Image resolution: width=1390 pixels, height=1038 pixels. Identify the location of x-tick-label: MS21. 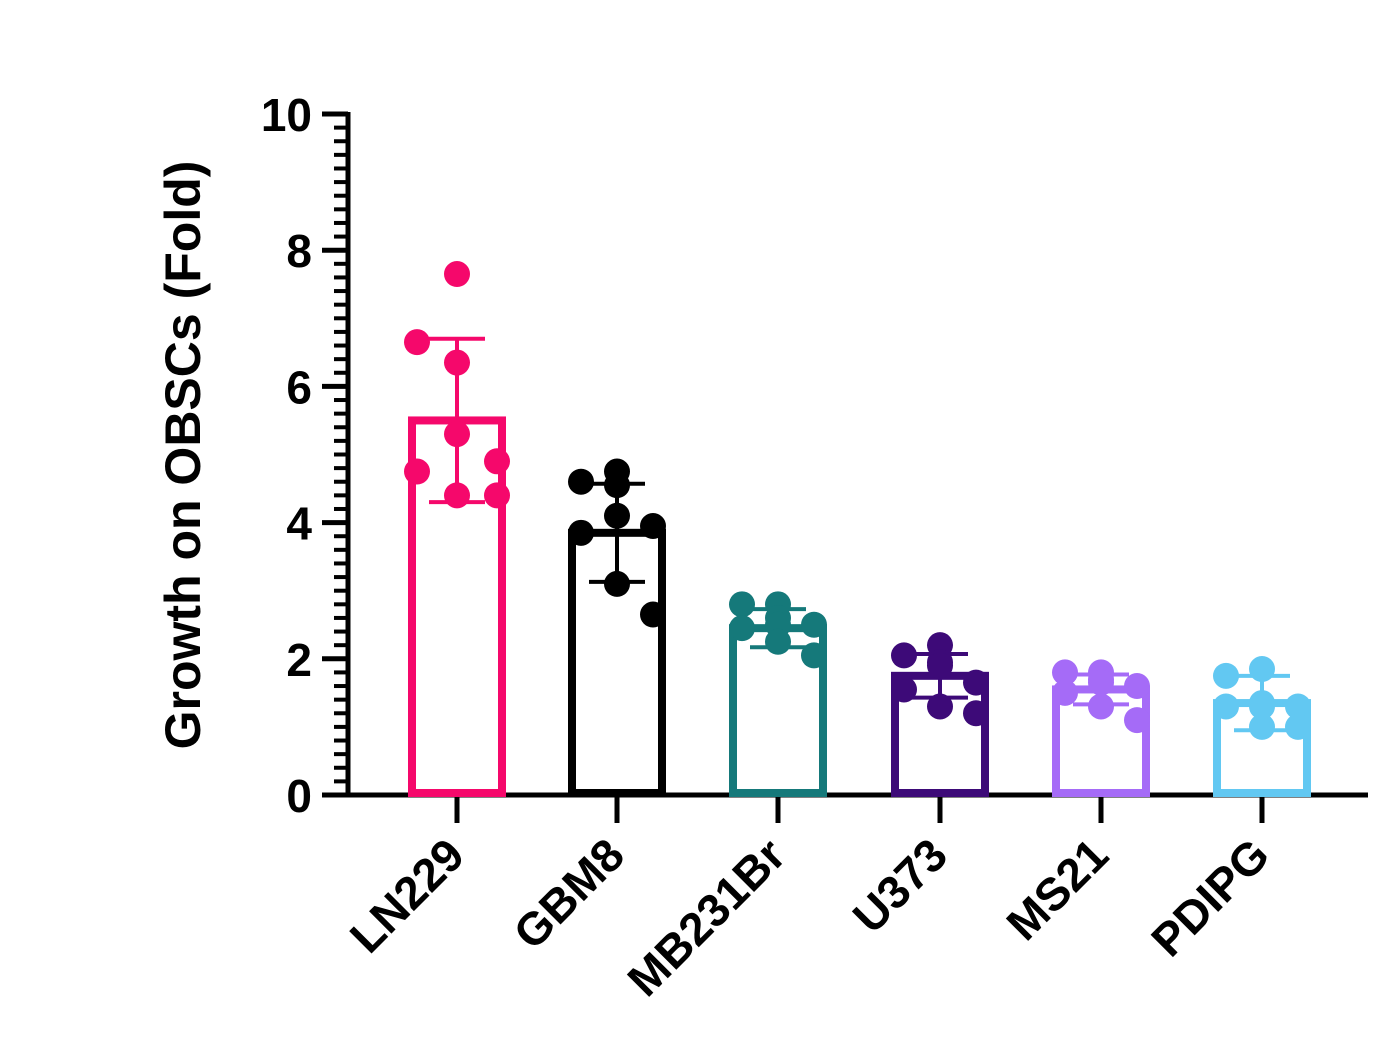
(1057, 889).